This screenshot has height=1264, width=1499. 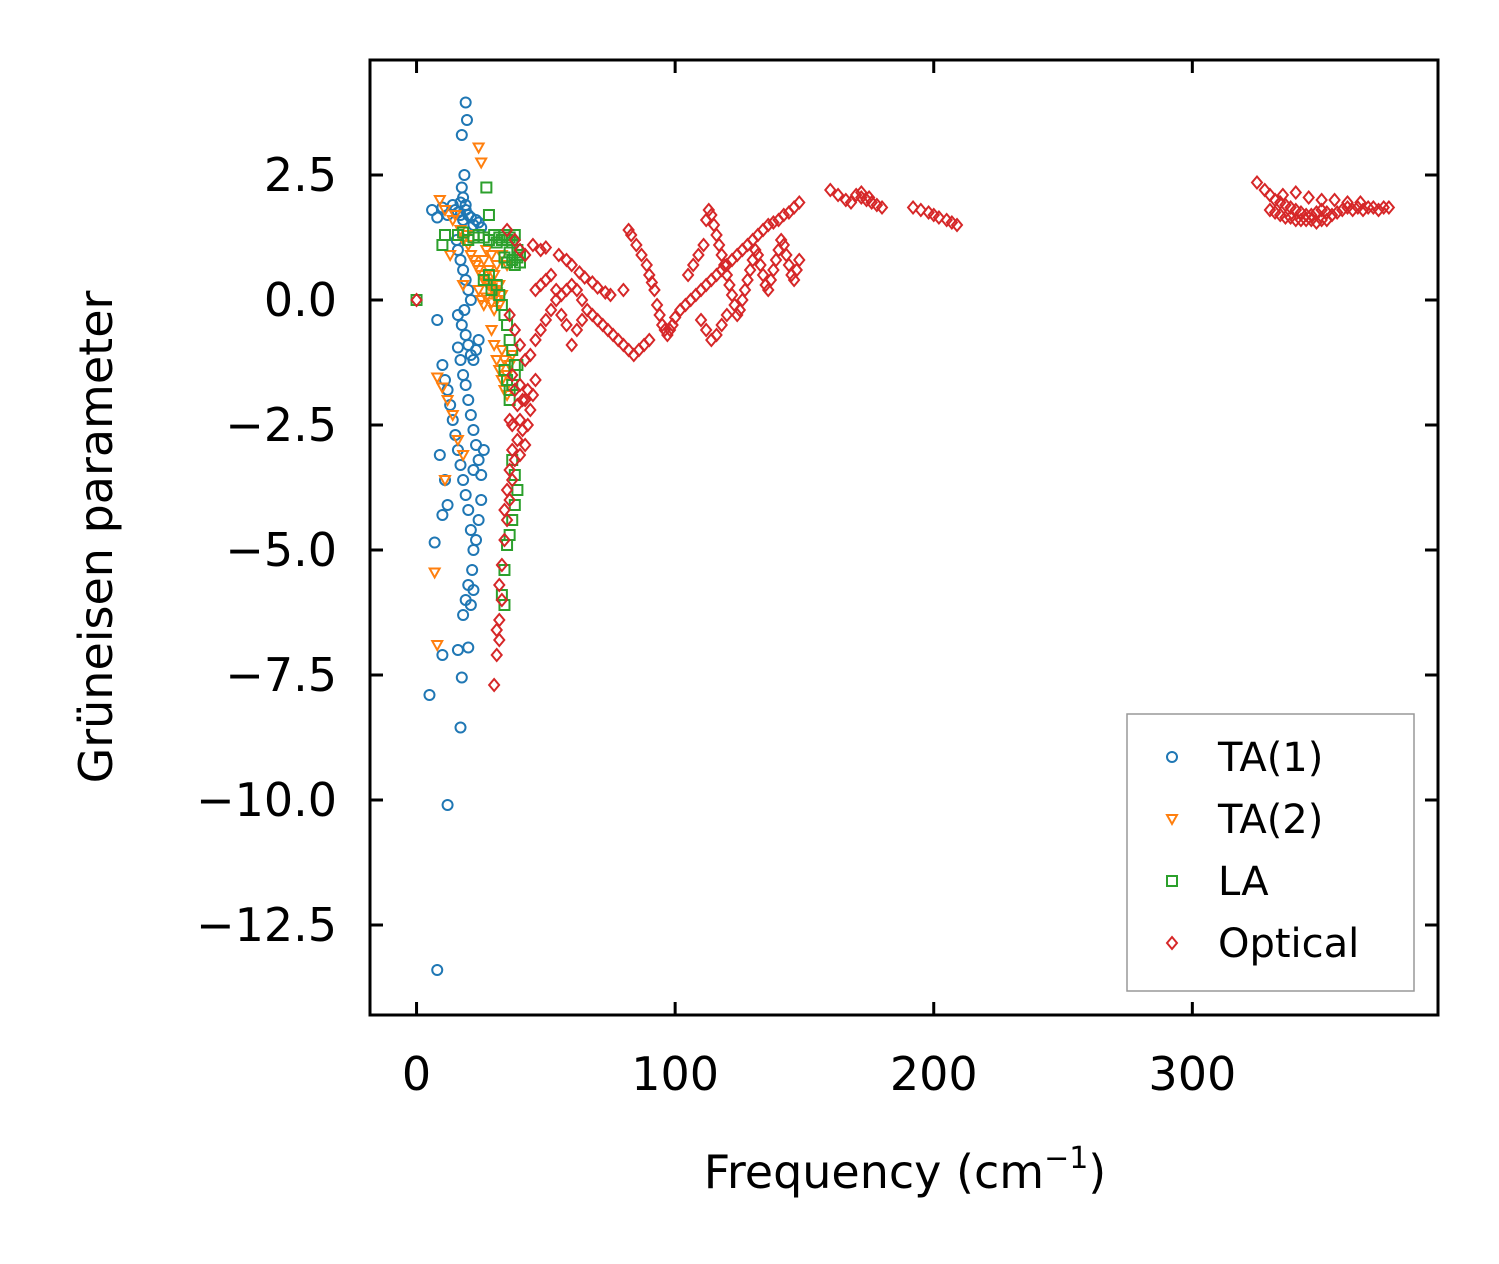 I want to click on y-tick-label: −10.0, so click(x=266, y=800).